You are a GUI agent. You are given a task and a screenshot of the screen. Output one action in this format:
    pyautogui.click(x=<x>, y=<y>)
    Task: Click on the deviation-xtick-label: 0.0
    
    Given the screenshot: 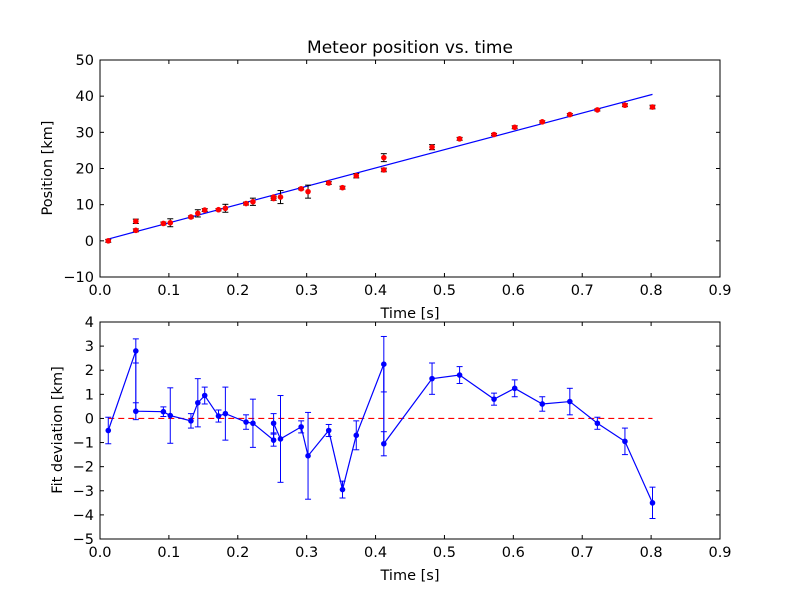 What is the action you would take?
    pyautogui.click(x=99, y=553)
    